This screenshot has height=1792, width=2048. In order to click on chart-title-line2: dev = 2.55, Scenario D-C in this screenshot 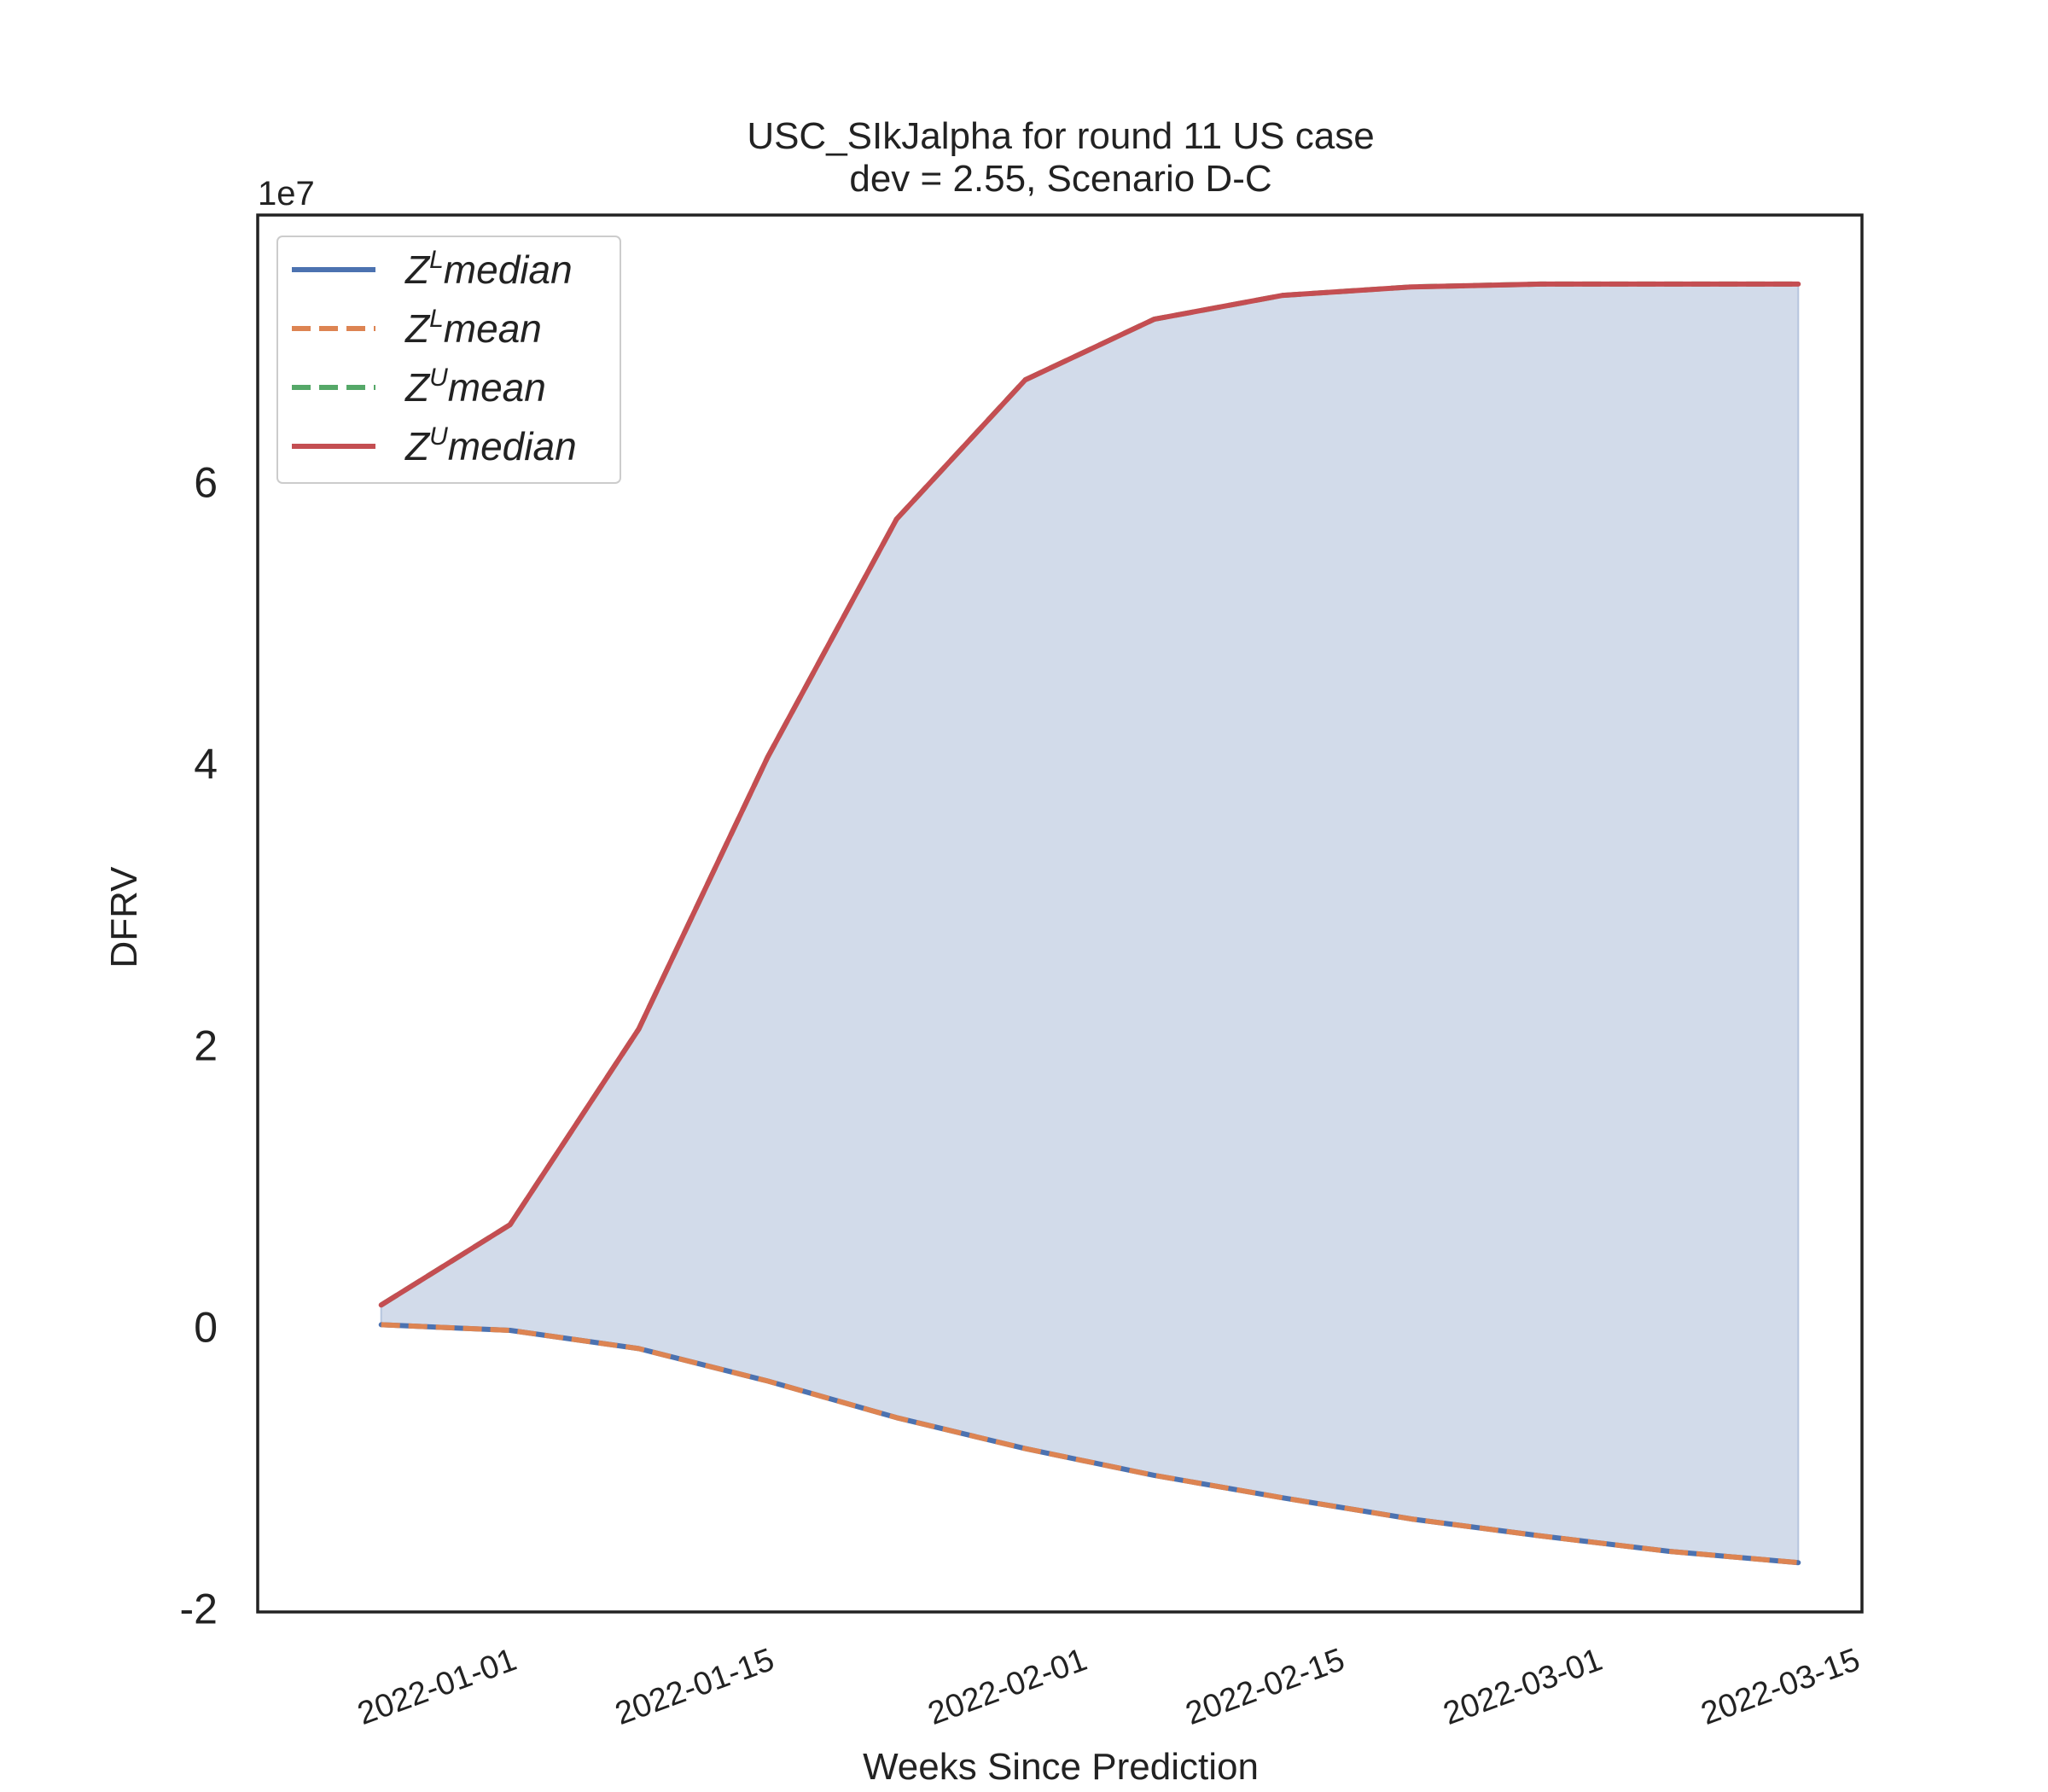, I will do `click(1060, 179)`.